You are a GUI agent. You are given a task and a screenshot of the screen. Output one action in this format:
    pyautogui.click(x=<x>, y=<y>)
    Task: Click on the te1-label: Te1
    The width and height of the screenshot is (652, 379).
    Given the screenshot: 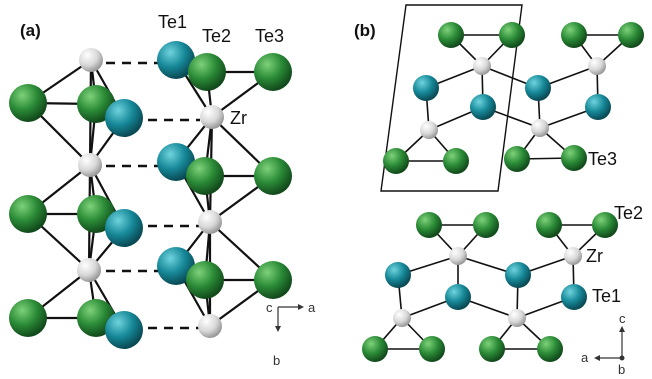 What is the action you would take?
    pyautogui.click(x=172, y=22)
    